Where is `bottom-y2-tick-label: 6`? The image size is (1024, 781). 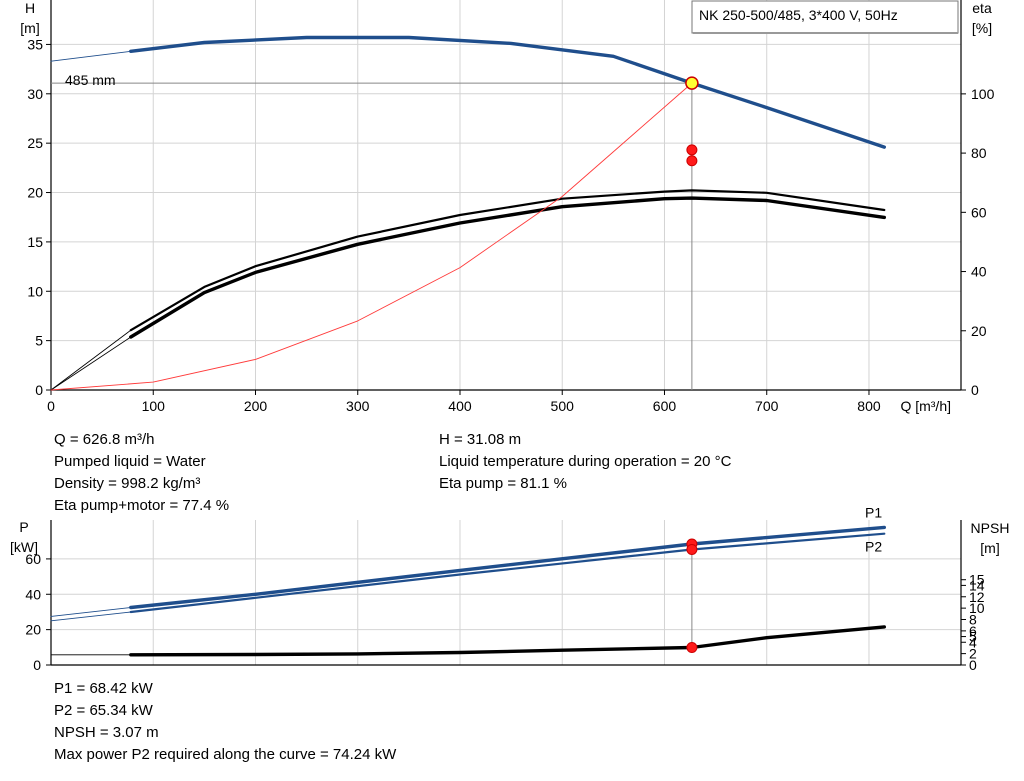
bottom-y2-tick-label: 6 is located at coordinates (973, 631).